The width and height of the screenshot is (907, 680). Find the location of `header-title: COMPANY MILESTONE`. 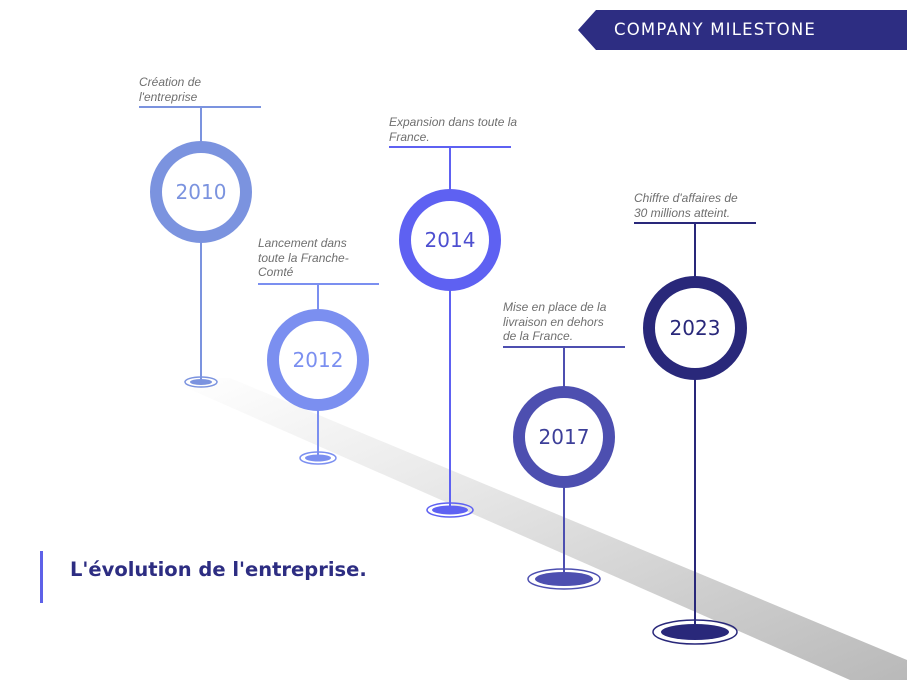

header-title: COMPANY MILESTONE is located at coordinates (715, 29).